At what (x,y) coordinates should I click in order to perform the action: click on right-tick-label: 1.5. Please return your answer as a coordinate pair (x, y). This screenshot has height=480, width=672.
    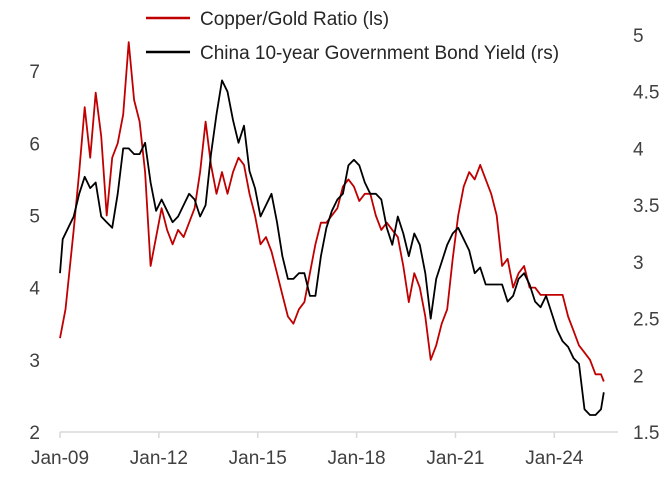
    Looking at the image, I should click on (646, 433).